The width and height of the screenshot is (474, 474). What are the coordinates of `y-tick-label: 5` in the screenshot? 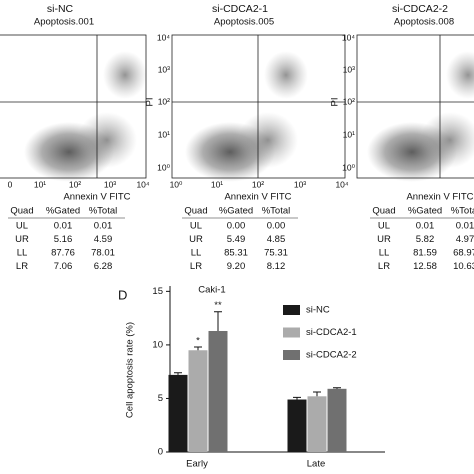 It's located at (160, 398).